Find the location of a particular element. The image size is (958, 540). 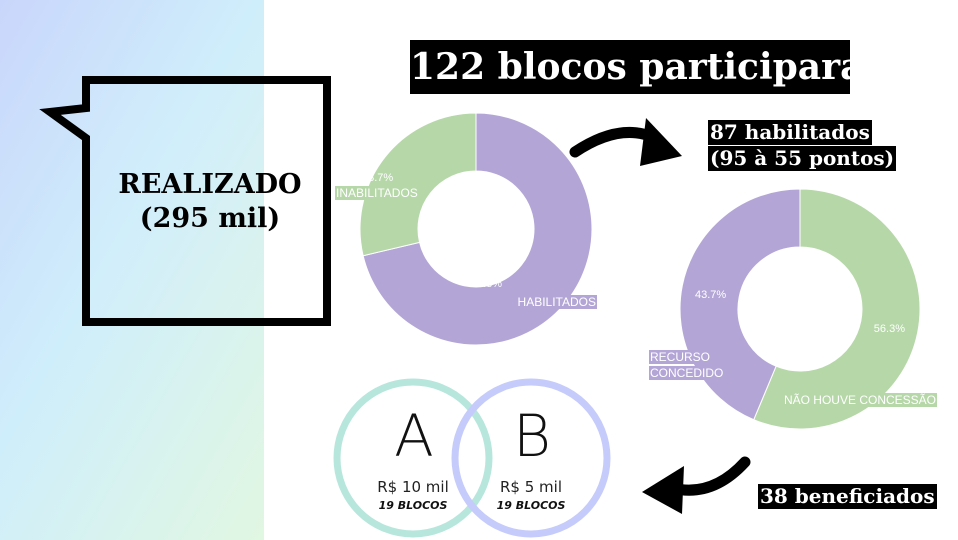

donut1-name-label-0: HABILITADOS is located at coordinates (557, 302).